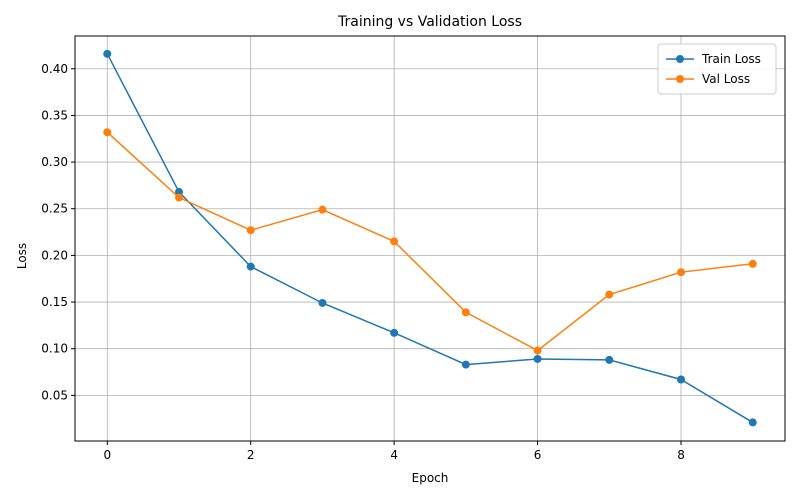 The image size is (800, 500). Describe the element at coordinates (54, 255) in the screenshot. I see `y-tick-label: 0.20` at that location.